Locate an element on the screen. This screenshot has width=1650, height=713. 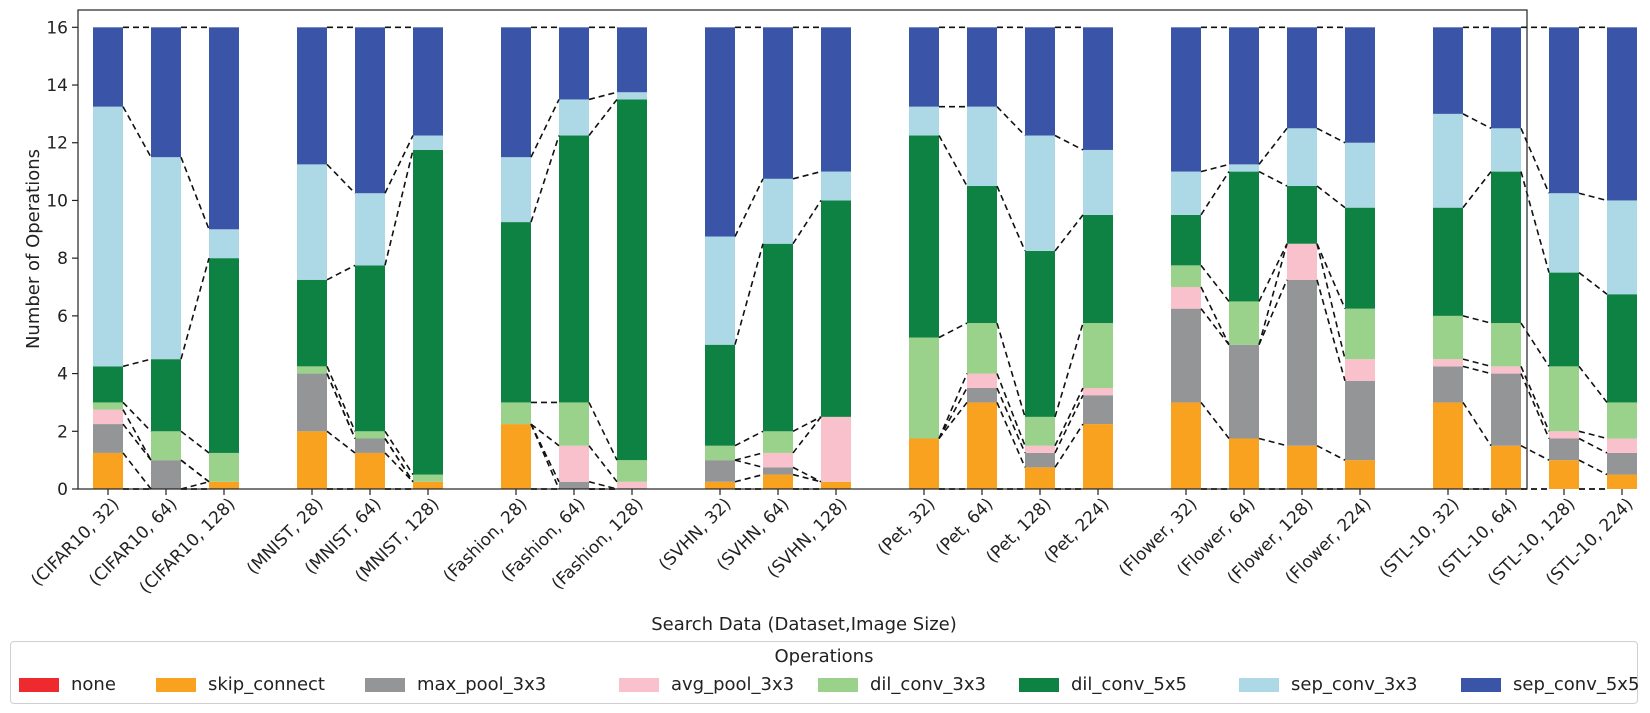
legend-item-skip-connect: skip_connect is located at coordinates (240, 684).